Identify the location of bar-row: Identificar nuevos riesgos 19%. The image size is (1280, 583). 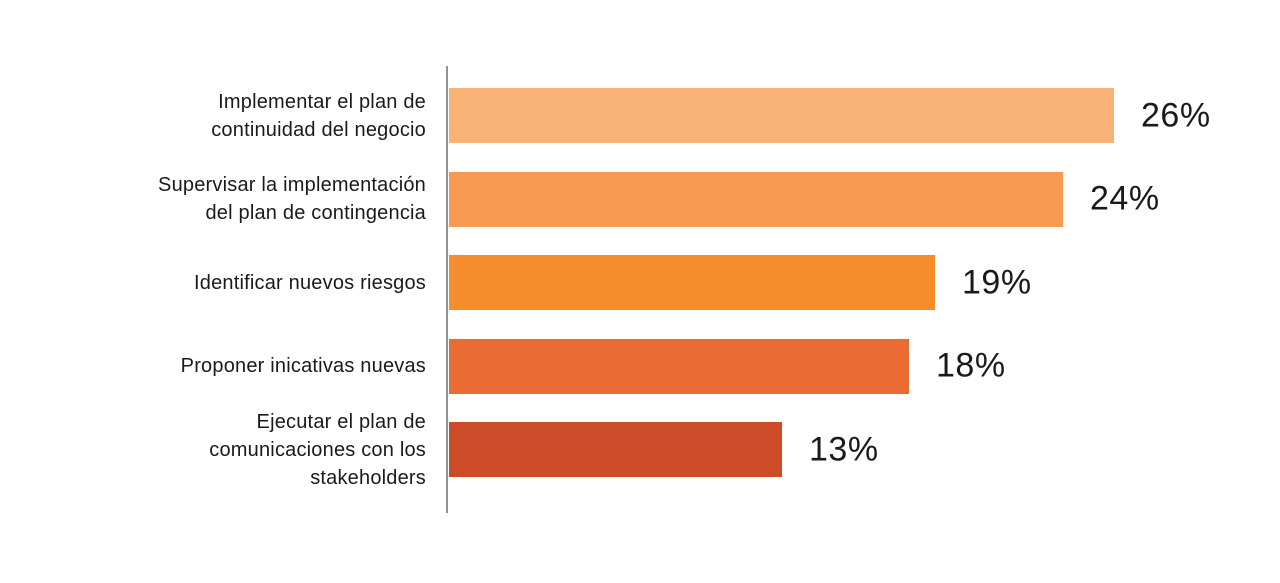
(640, 282).